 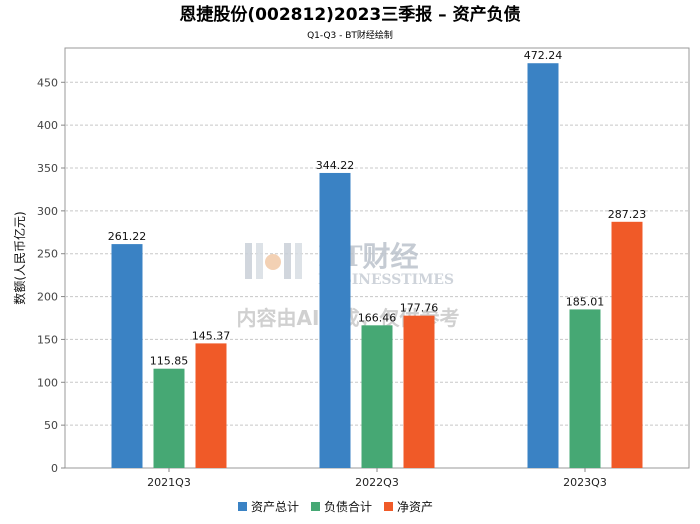 I want to click on x-tick-label: 2023Q3, so click(x=585, y=482).